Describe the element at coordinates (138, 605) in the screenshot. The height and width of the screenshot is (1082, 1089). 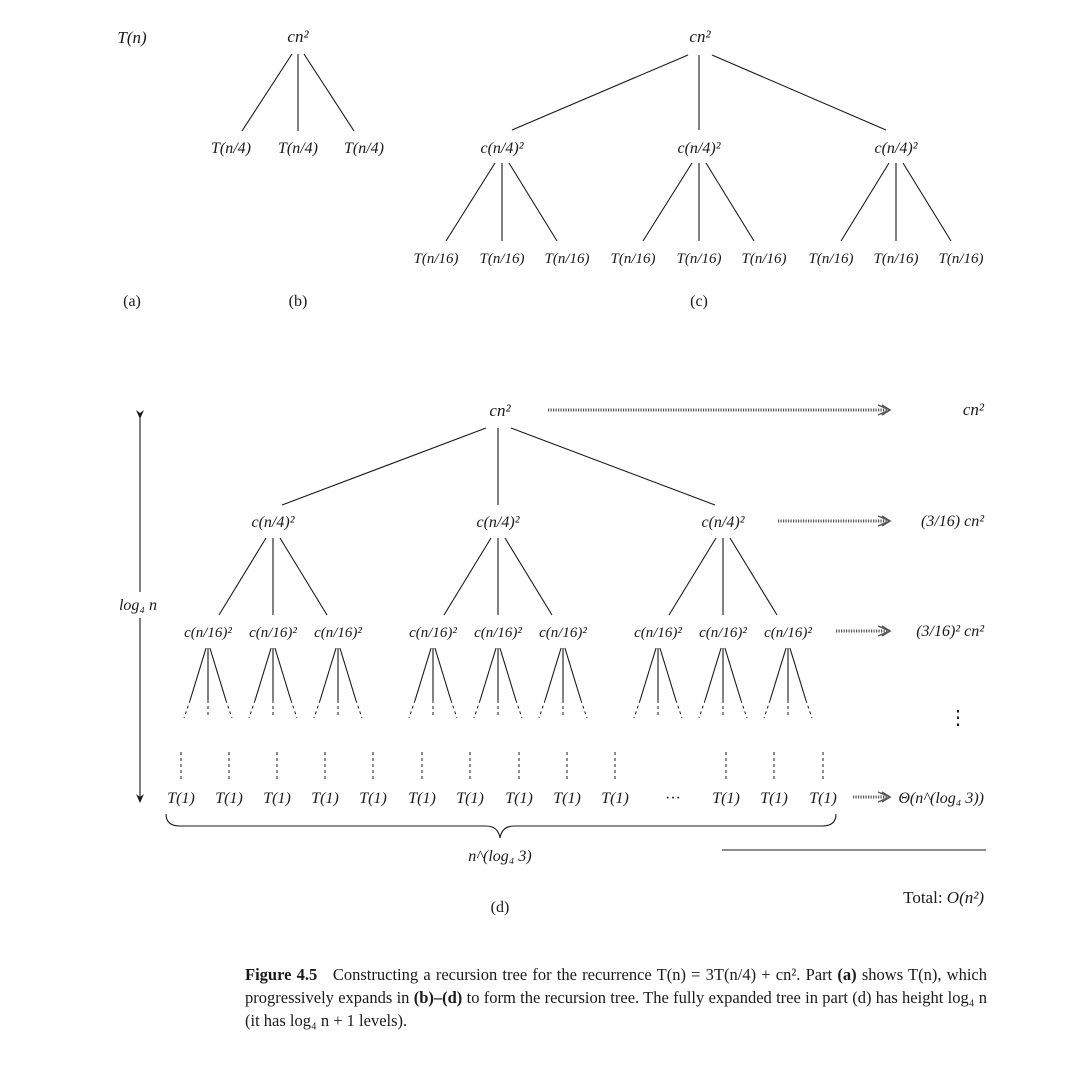
I see `height-label: log₄ n` at that location.